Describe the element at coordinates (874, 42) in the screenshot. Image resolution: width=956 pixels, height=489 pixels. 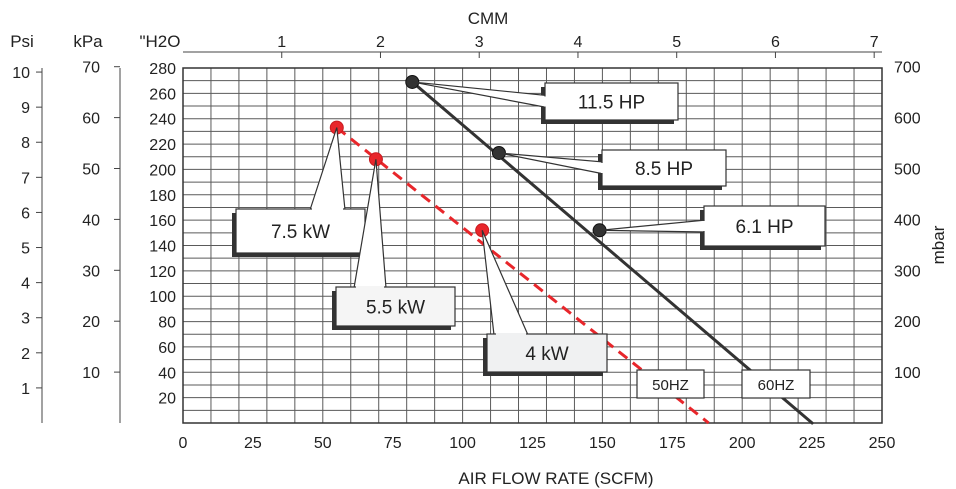
I see `top-tick-label: 7` at that location.